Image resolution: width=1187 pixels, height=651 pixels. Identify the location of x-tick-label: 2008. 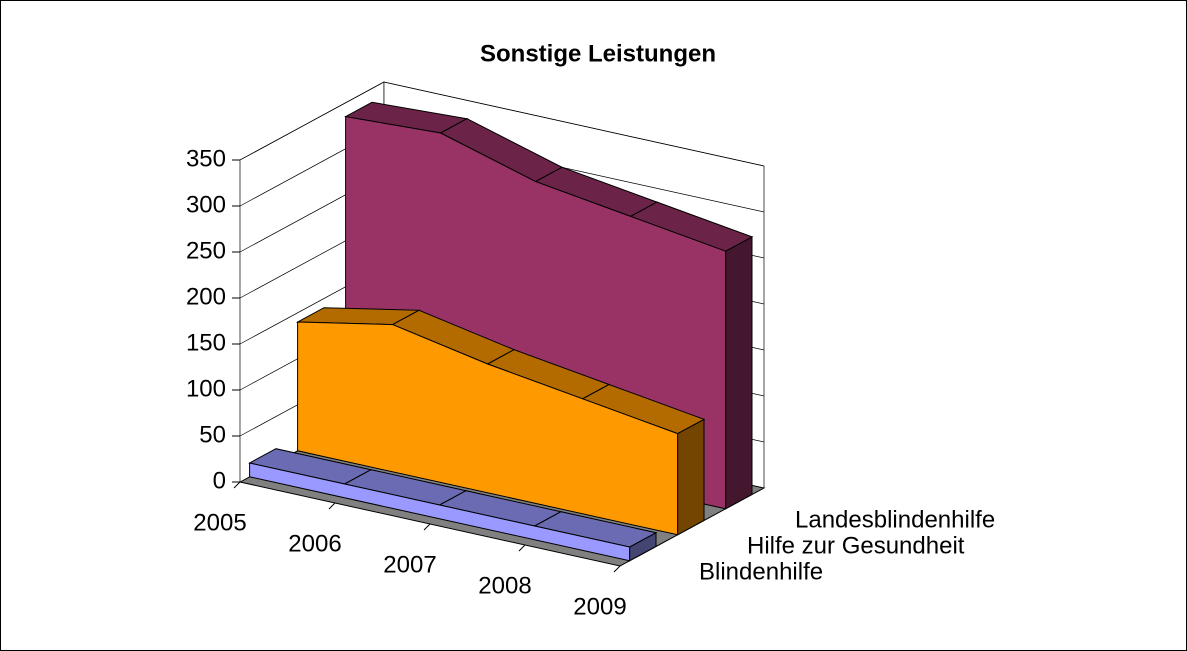
(504, 585).